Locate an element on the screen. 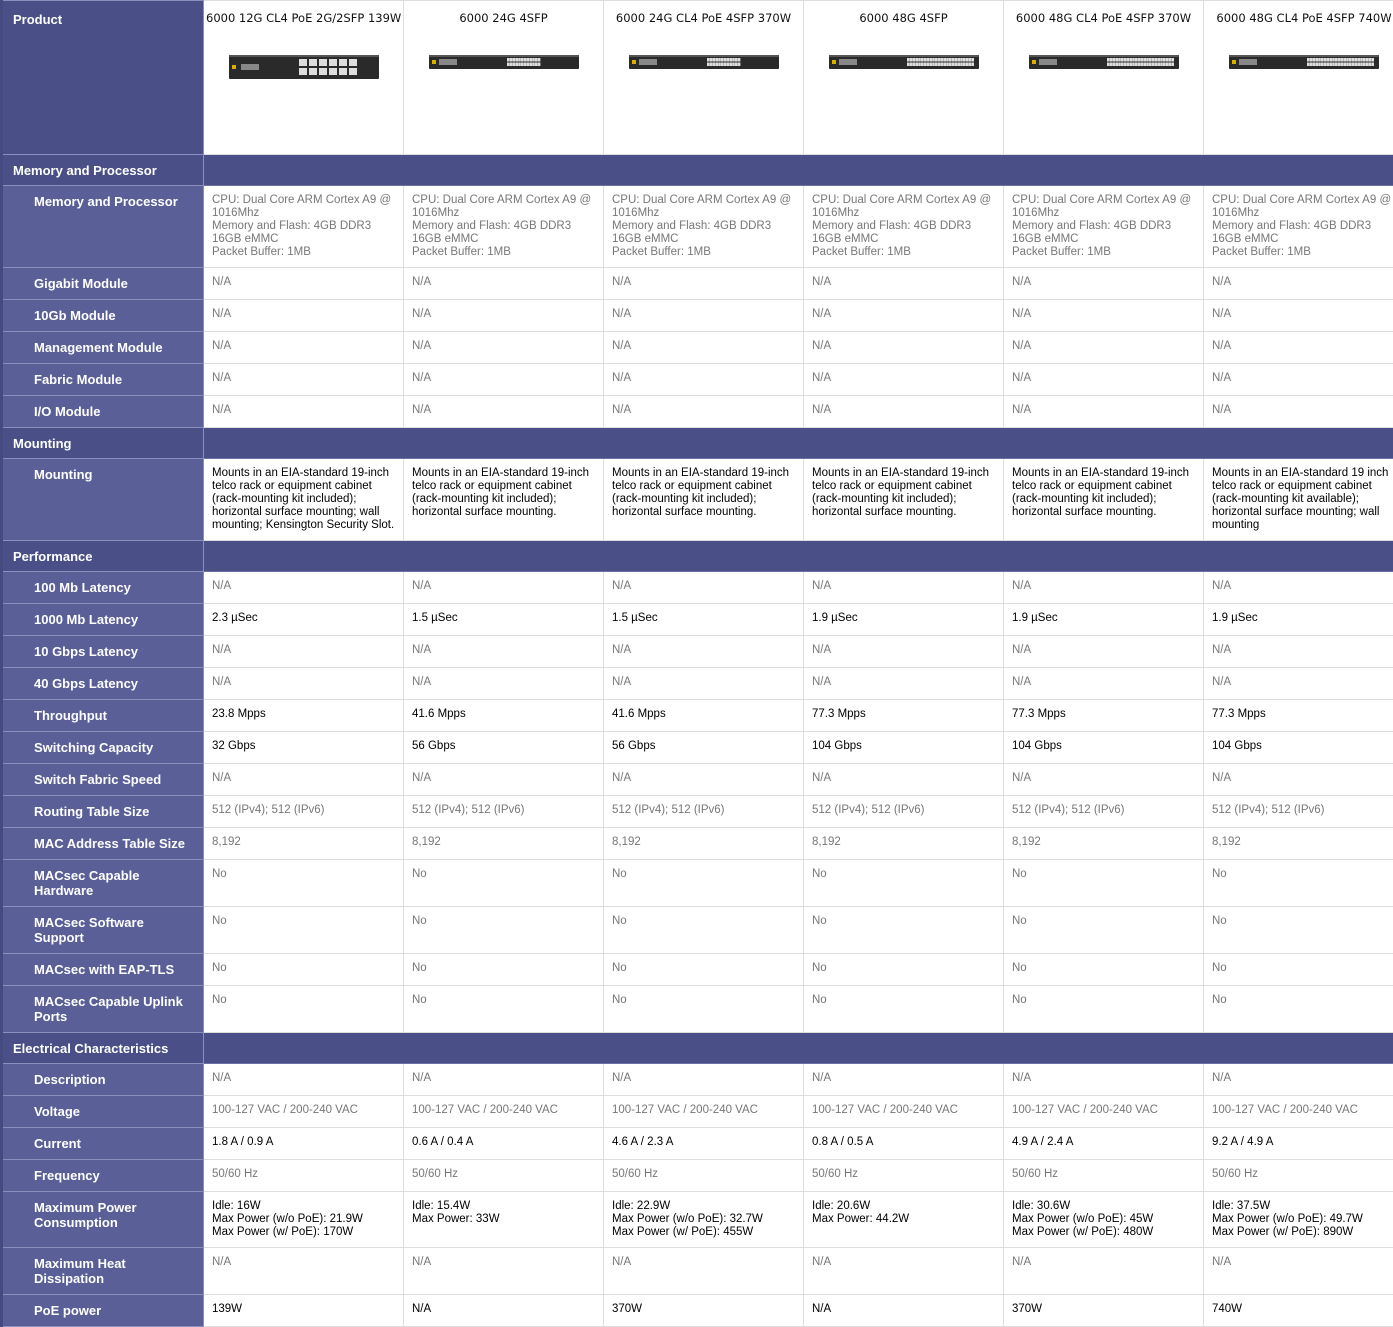 This screenshot has width=1393, height=1327. cell-text: 512 (IPv4); 512 (IPv6) is located at coordinates (668, 810).